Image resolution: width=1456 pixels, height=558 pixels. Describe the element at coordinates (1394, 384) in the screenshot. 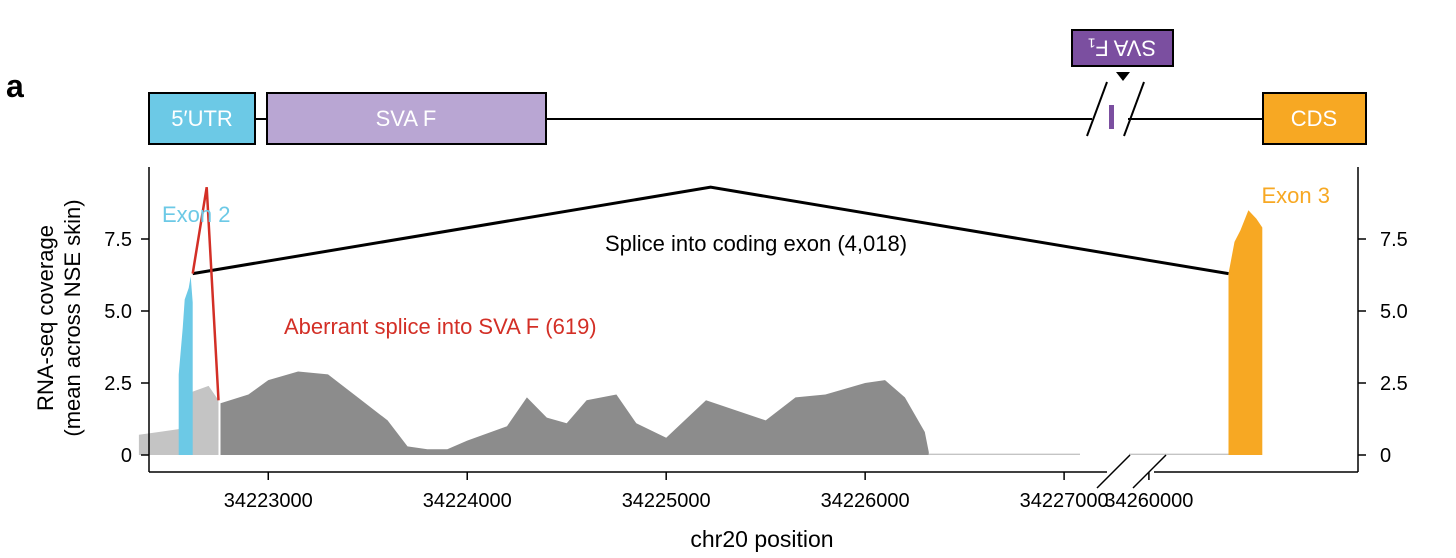

I see `y-tick-label-right: 2.5` at that location.